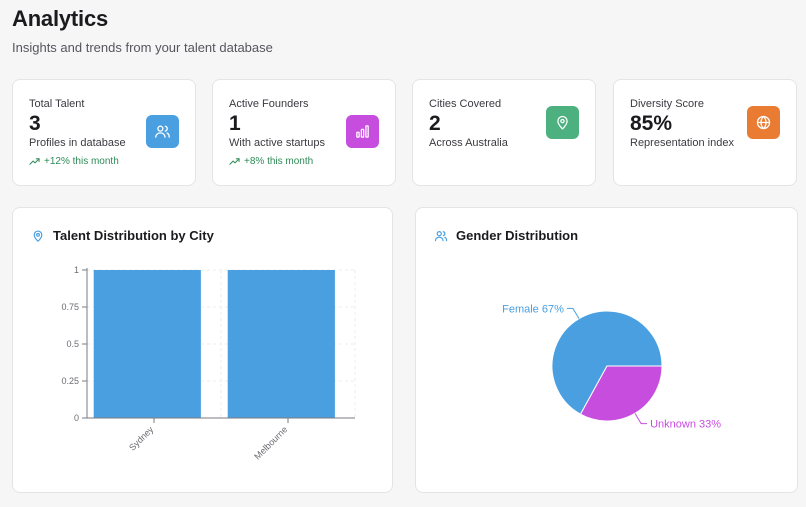 This screenshot has width=806, height=507. I want to click on pie-label: Female 67%, so click(533, 309).